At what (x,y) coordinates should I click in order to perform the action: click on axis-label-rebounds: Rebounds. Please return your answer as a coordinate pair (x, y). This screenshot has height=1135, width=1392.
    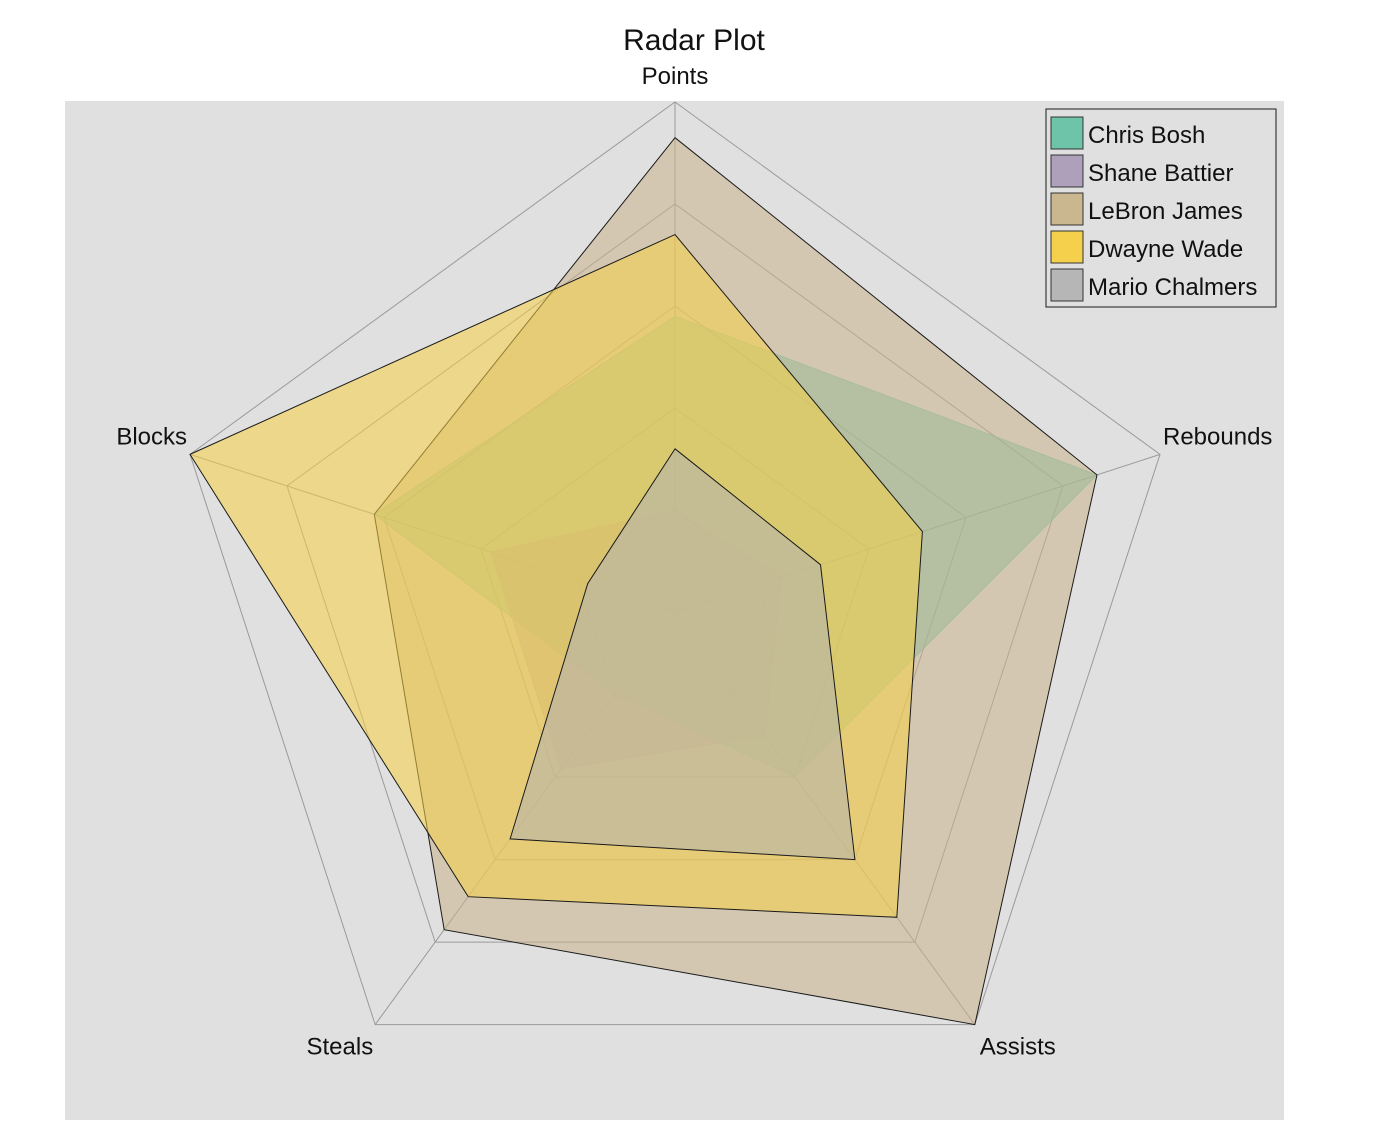
    Looking at the image, I should click on (1217, 436).